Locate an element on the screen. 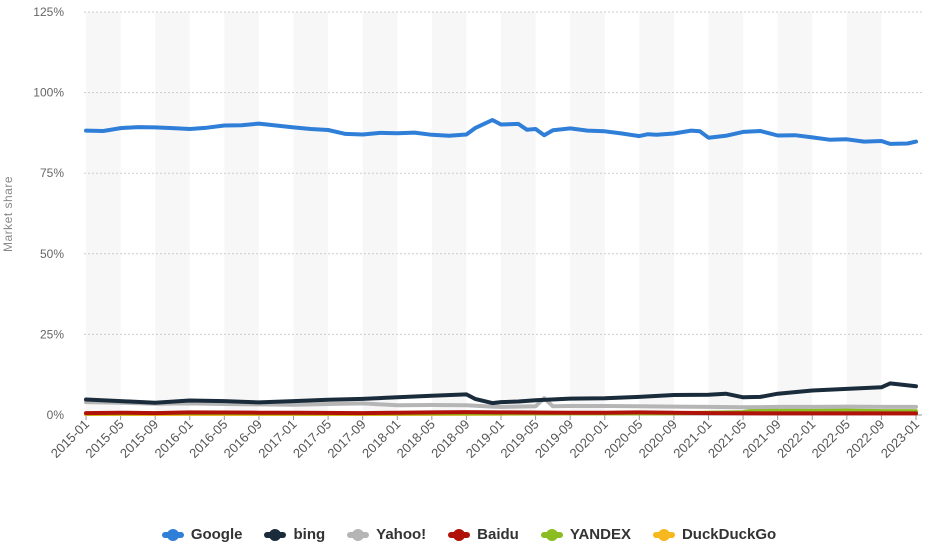  legend-item-baidu: Baidu is located at coordinates (483, 534).